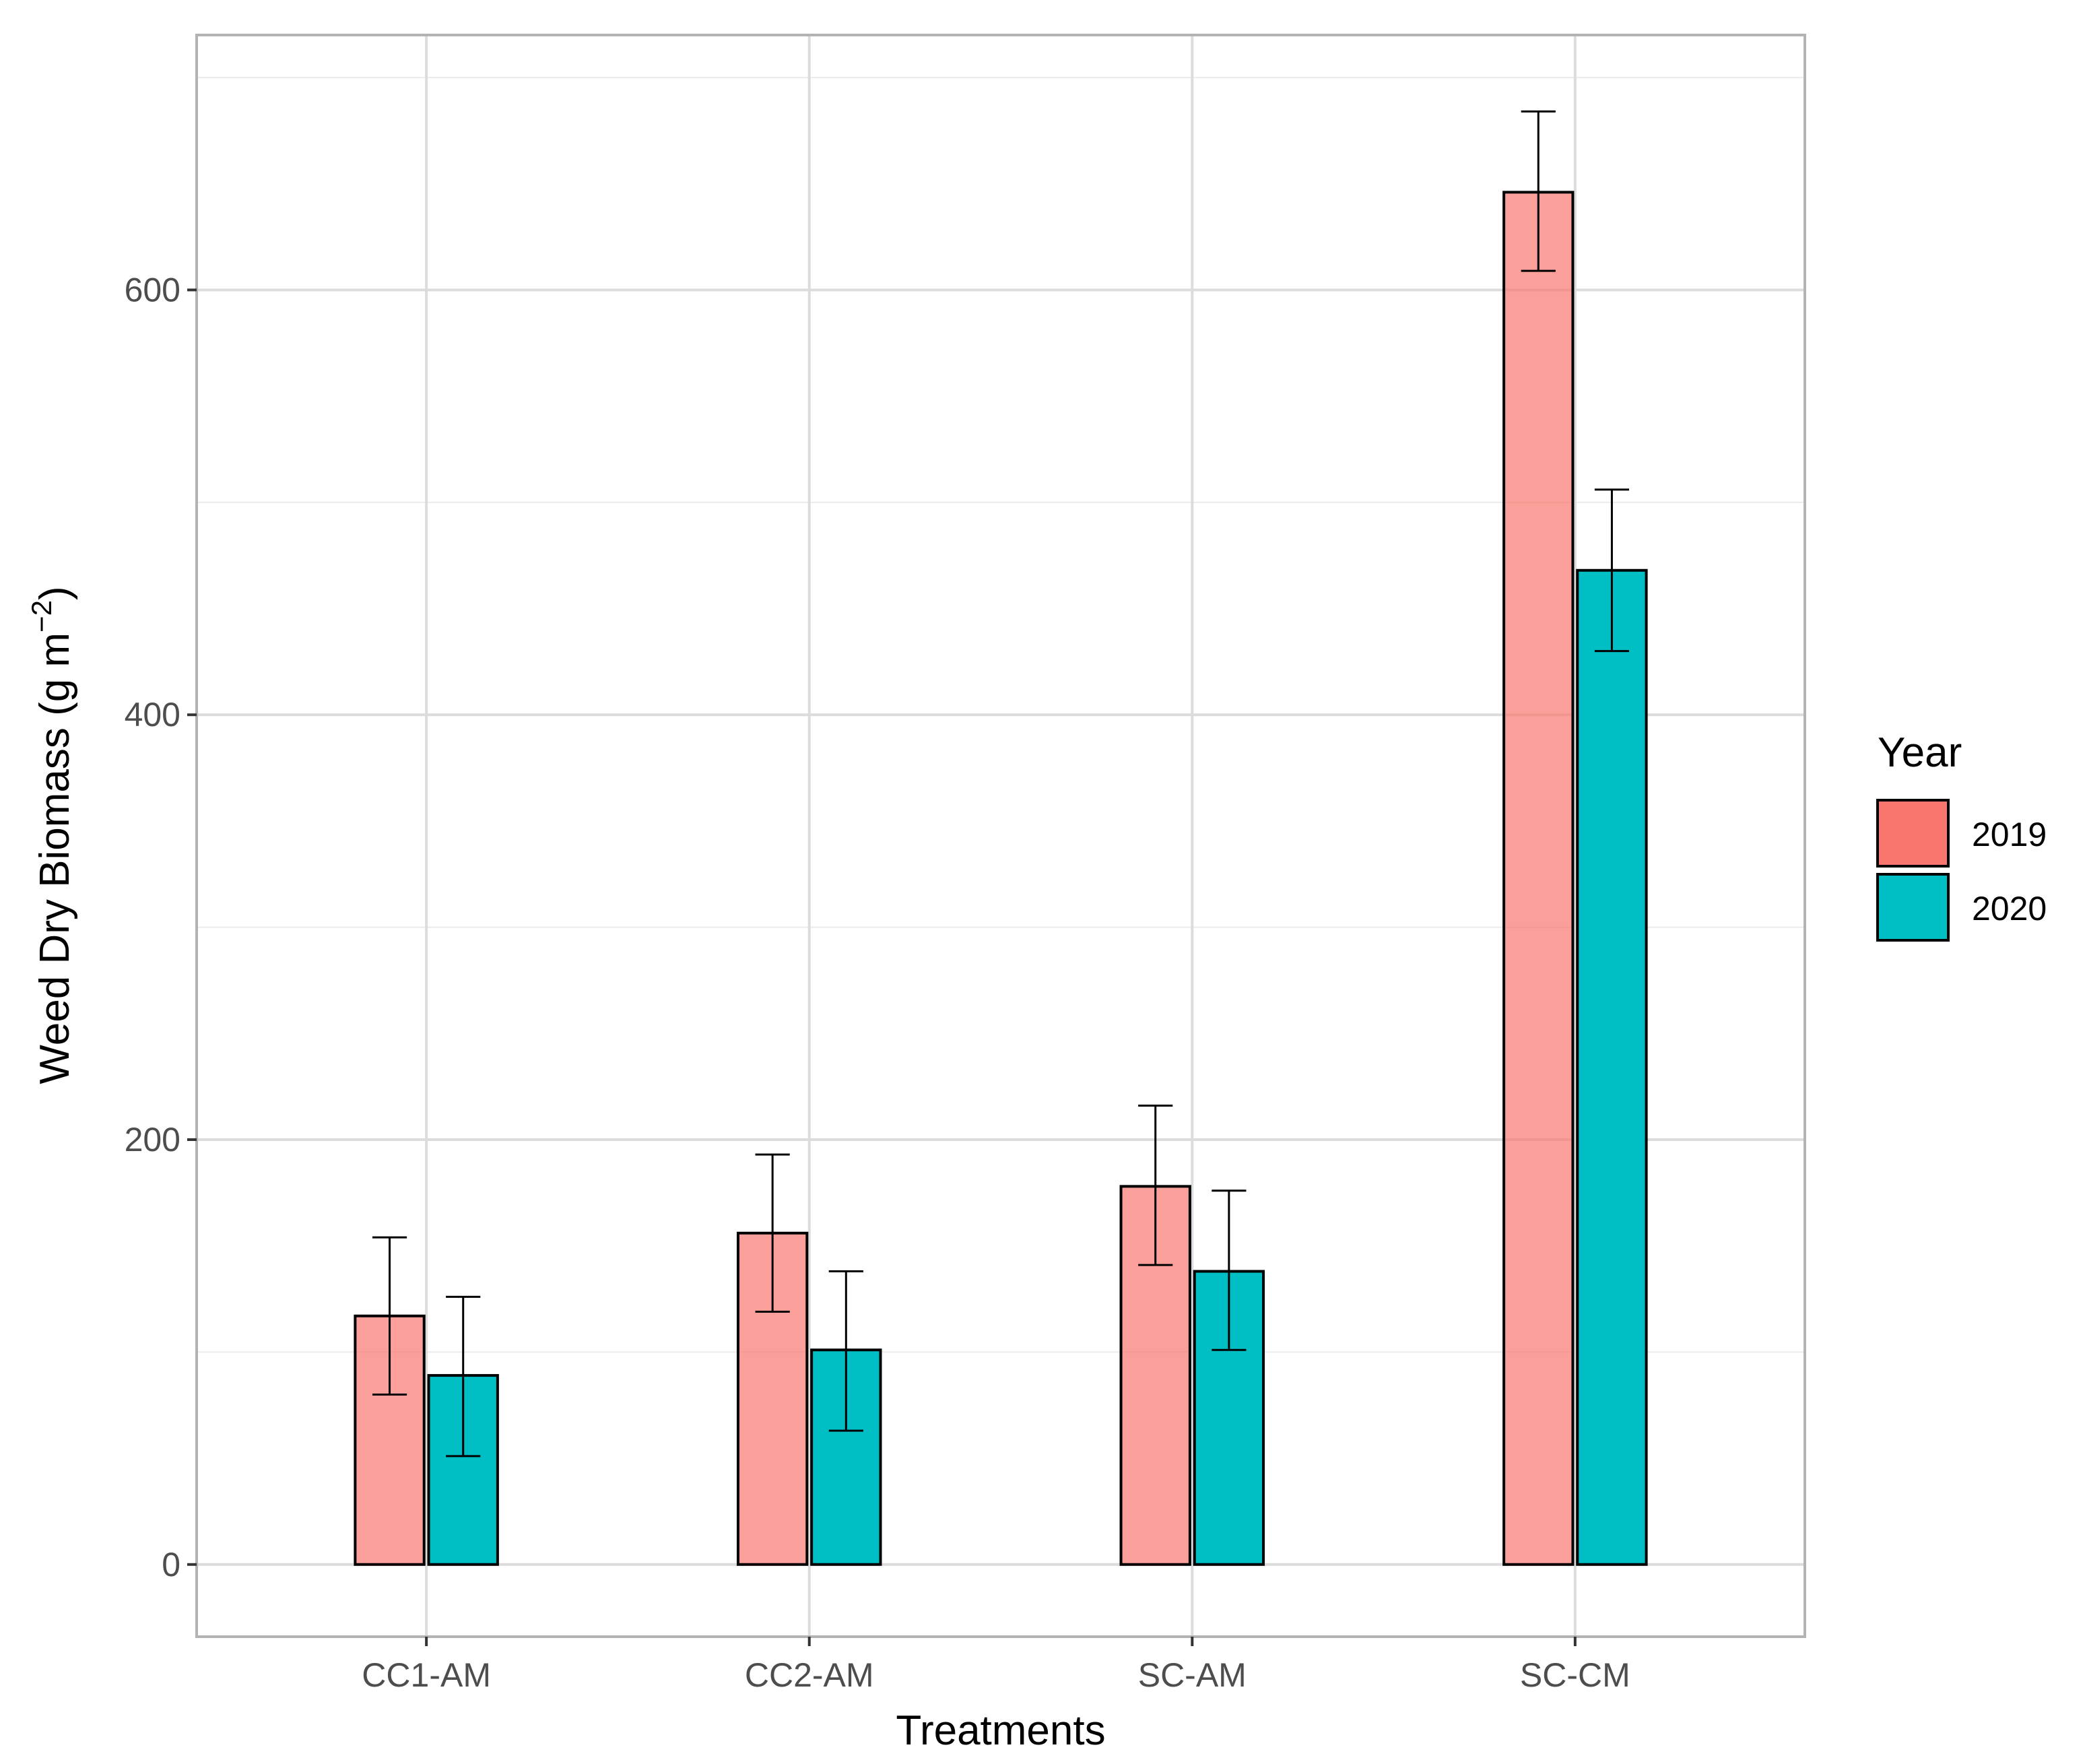 The image size is (2085, 1764). Describe the element at coordinates (171, 1564) in the screenshot. I see `y-tick-label: 0` at that location.